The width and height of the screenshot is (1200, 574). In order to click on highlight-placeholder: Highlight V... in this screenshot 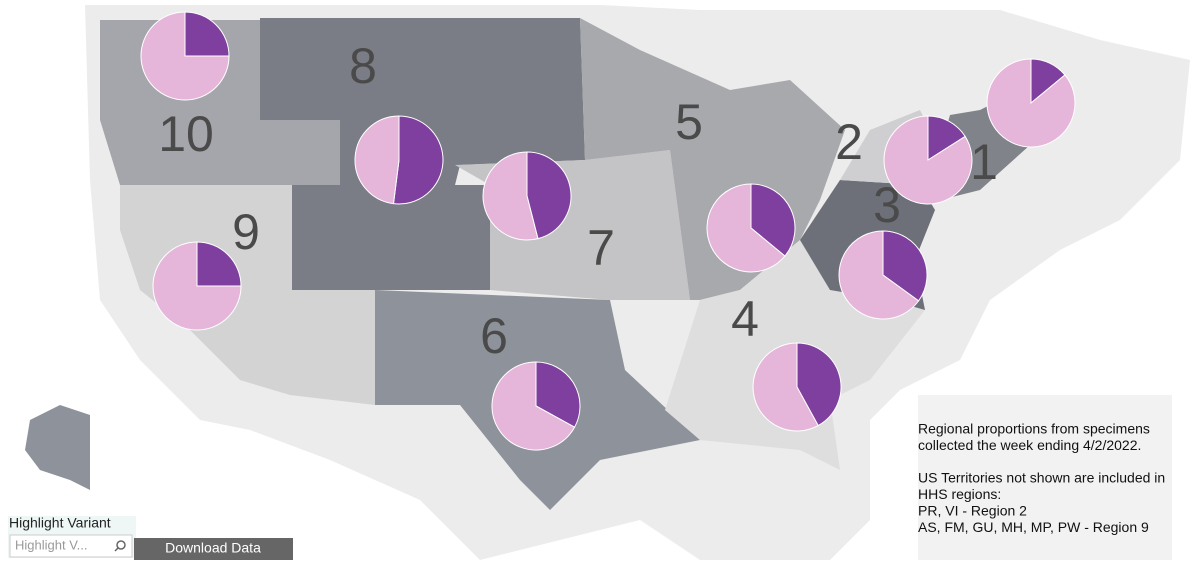, I will do `click(51, 544)`.